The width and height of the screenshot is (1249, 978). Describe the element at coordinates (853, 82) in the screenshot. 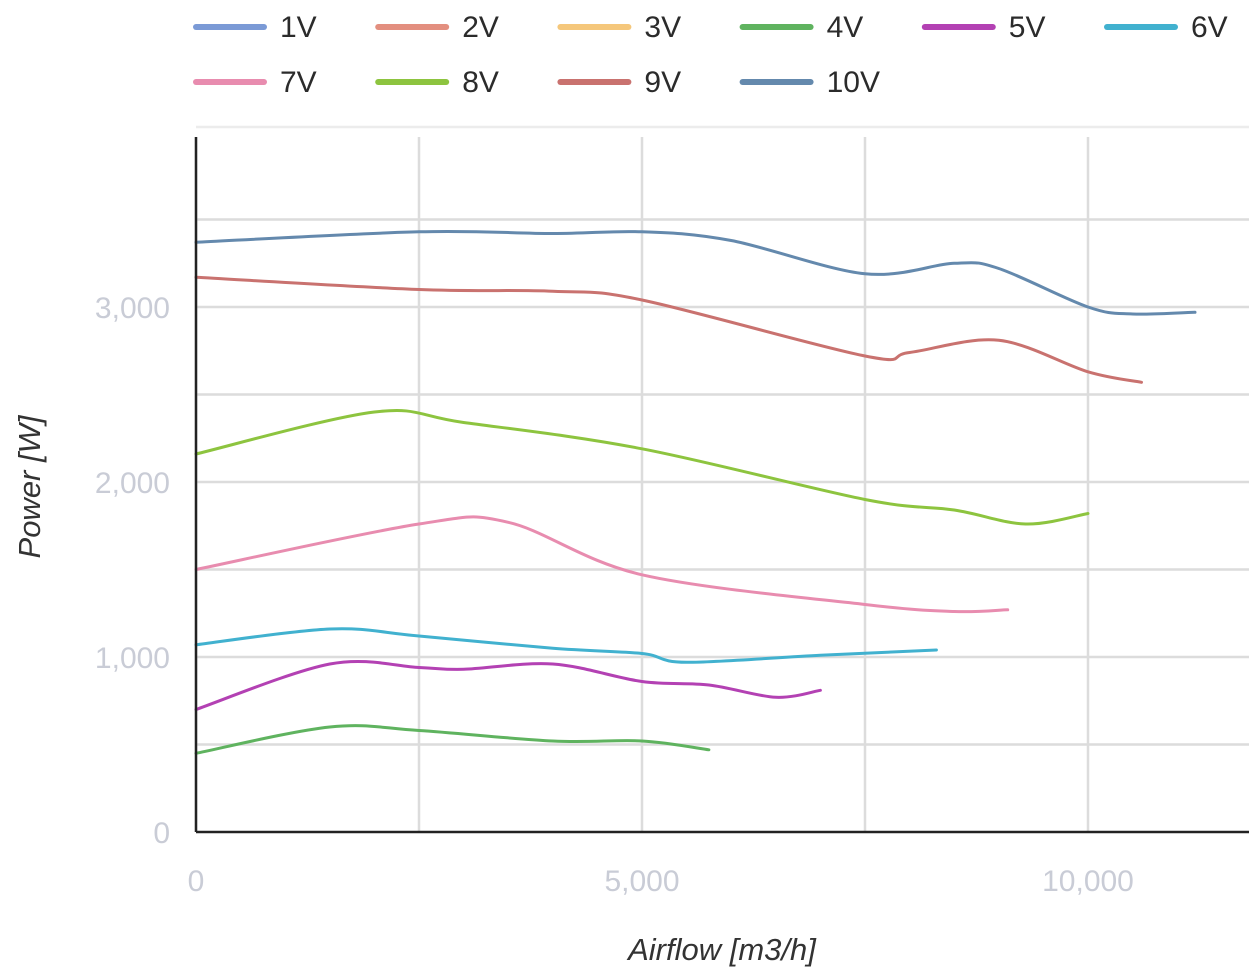

I see `legend-label: 10V` at that location.